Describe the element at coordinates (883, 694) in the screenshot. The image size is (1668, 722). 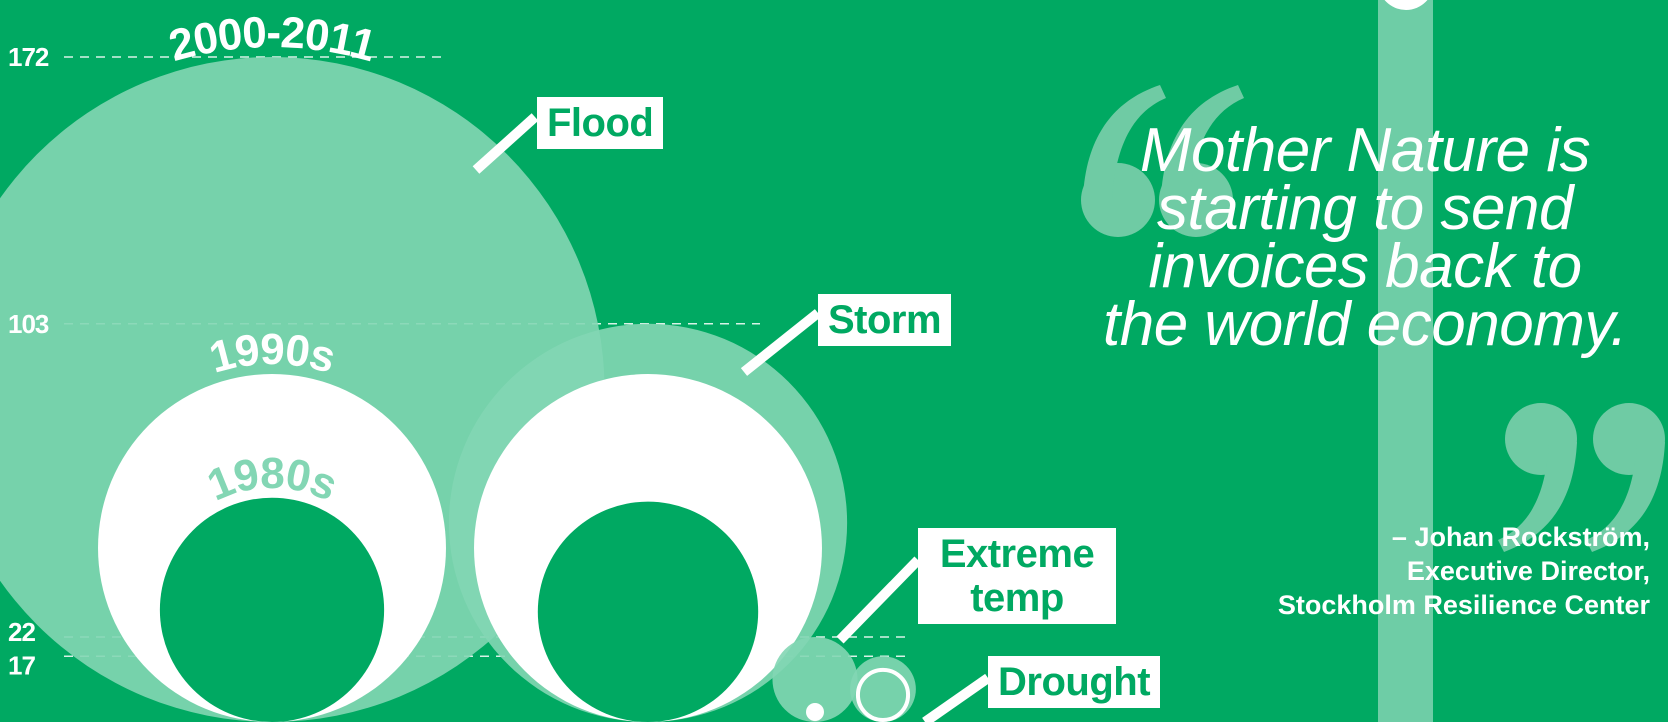
I see `bubble-drought-1990s` at that location.